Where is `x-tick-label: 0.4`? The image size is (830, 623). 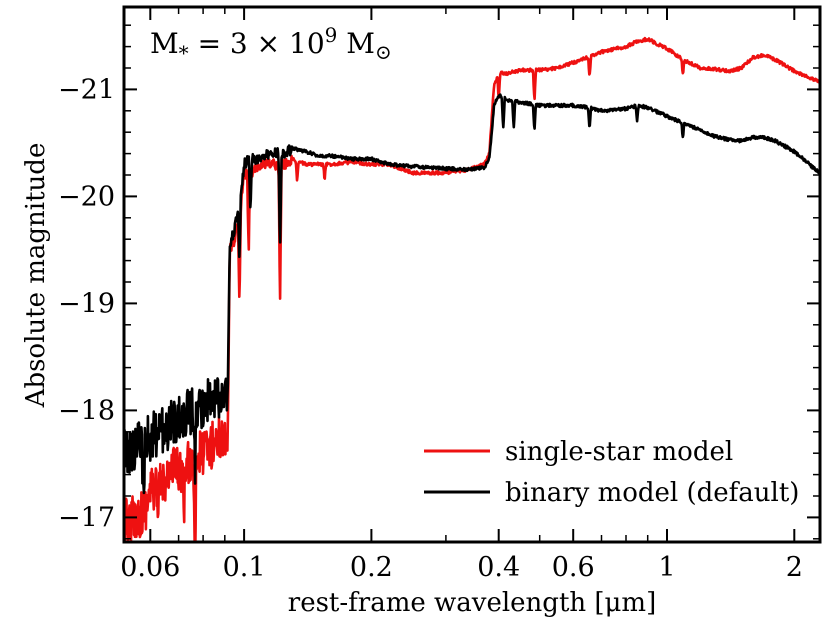
x-tick-label: 0.4 is located at coordinates (498, 567).